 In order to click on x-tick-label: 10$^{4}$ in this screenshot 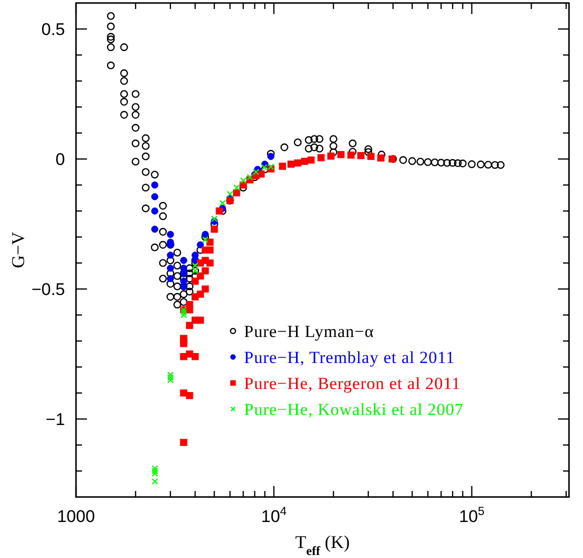, I will do `click(274, 515)`.